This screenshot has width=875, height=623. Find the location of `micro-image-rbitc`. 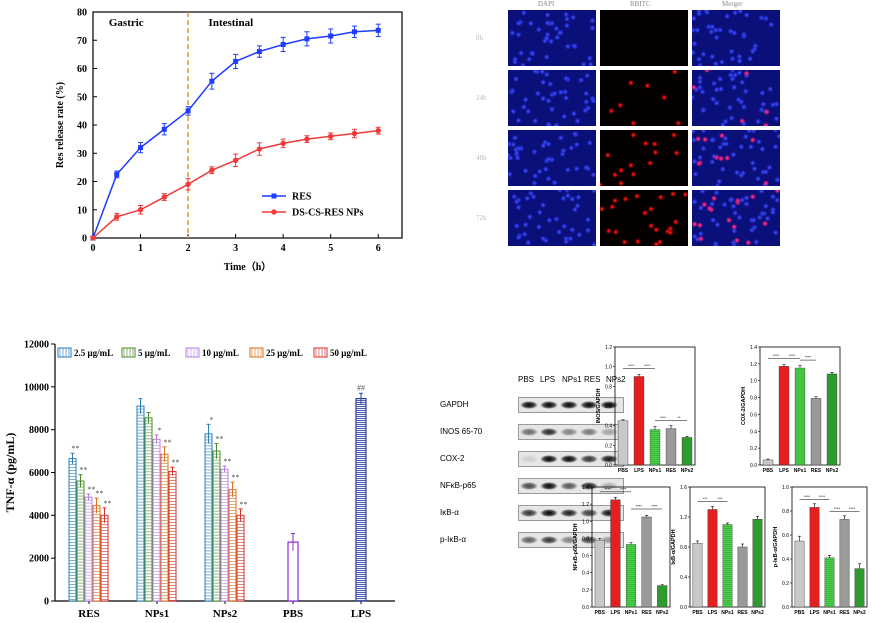

micro-image-rbitc is located at coordinates (644, 38).